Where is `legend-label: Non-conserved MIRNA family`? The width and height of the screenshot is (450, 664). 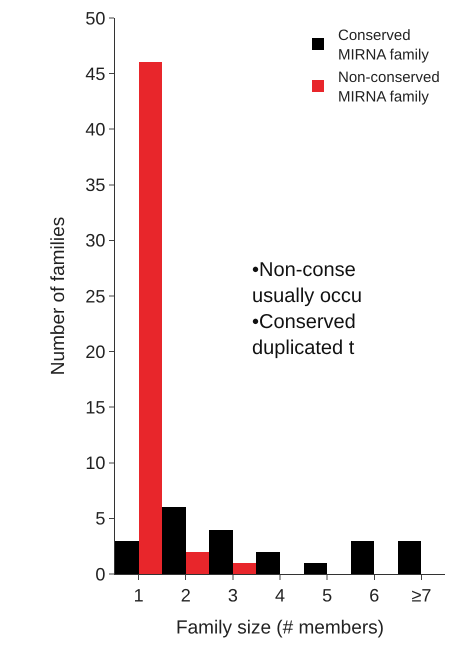
legend-label: Non-conserved MIRNA family is located at coordinates (389, 87).